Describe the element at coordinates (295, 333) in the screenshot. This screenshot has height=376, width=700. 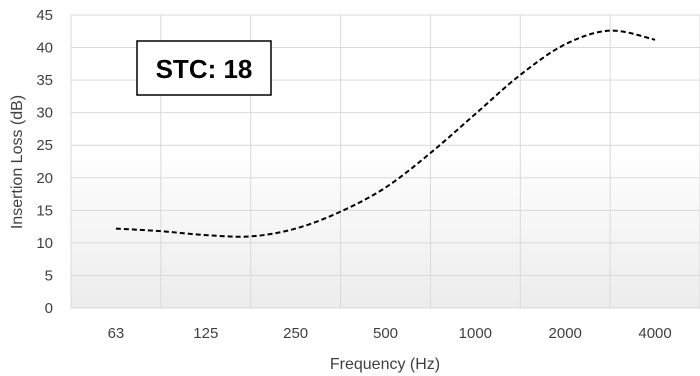
I see `x-tick-label: 250` at that location.